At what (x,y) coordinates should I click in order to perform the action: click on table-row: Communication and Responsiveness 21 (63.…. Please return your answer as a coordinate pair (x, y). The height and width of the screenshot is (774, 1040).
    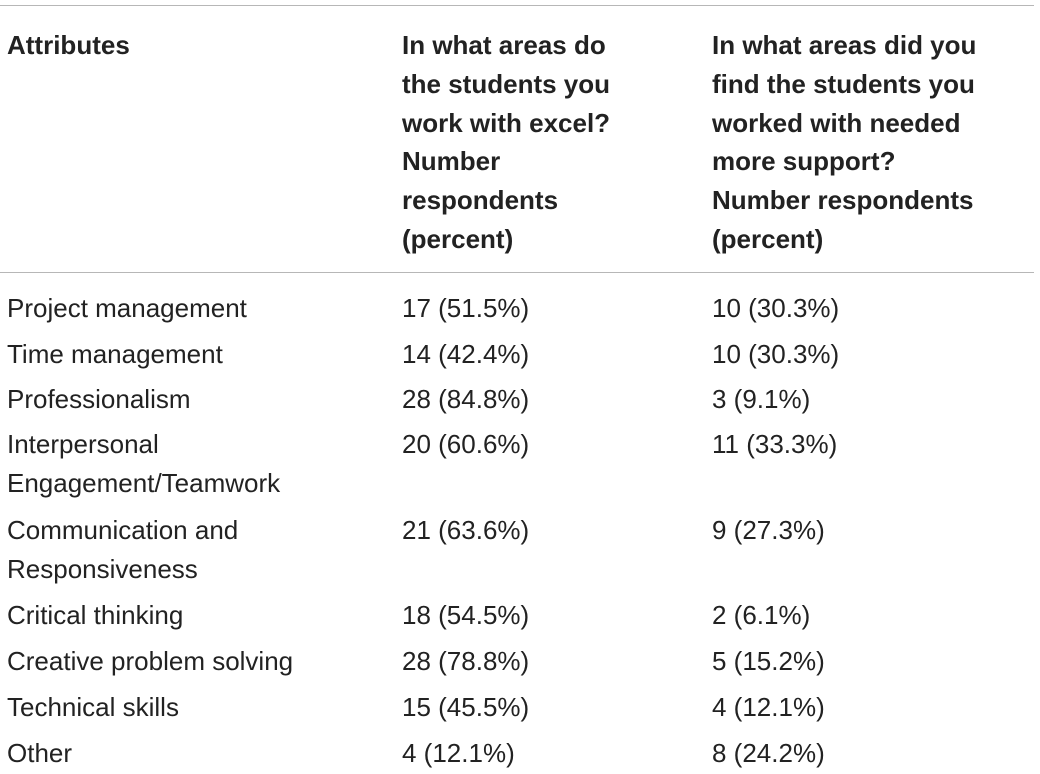
    Looking at the image, I should click on (520, 553).